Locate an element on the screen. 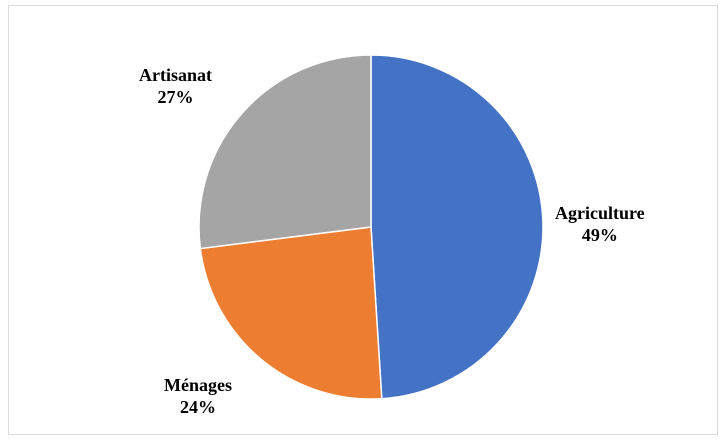  pie-slice-artisanat is located at coordinates (285, 152).